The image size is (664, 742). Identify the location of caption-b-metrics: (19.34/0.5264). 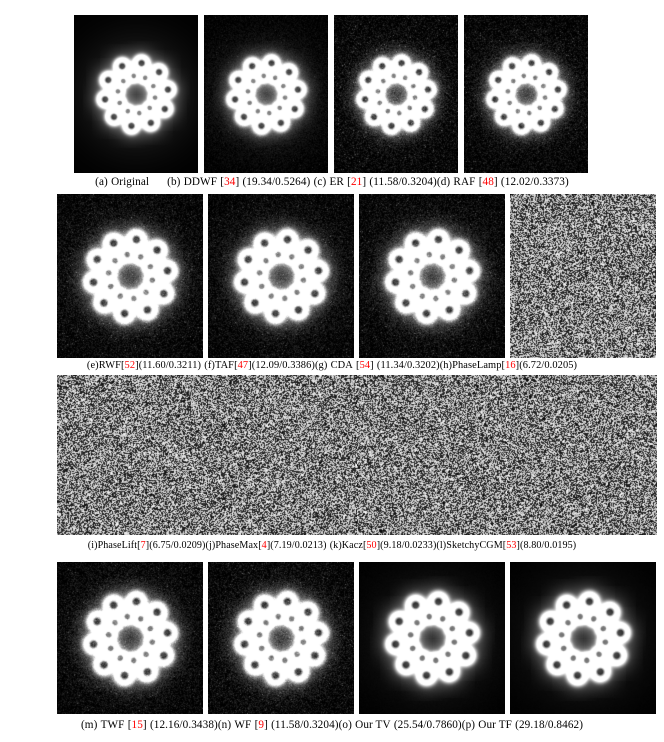
(276, 182).